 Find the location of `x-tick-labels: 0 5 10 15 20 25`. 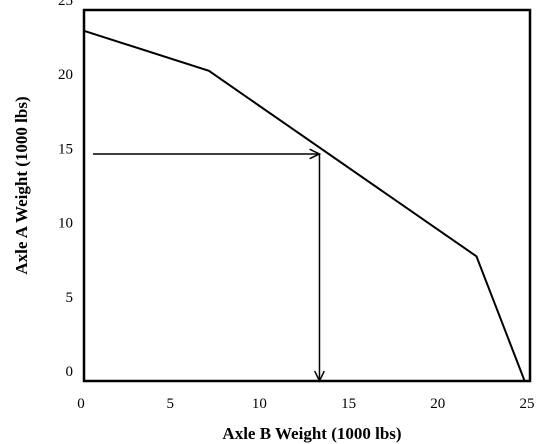

x-tick-labels: 0 5 10 15 20 25 is located at coordinates (305, 404).